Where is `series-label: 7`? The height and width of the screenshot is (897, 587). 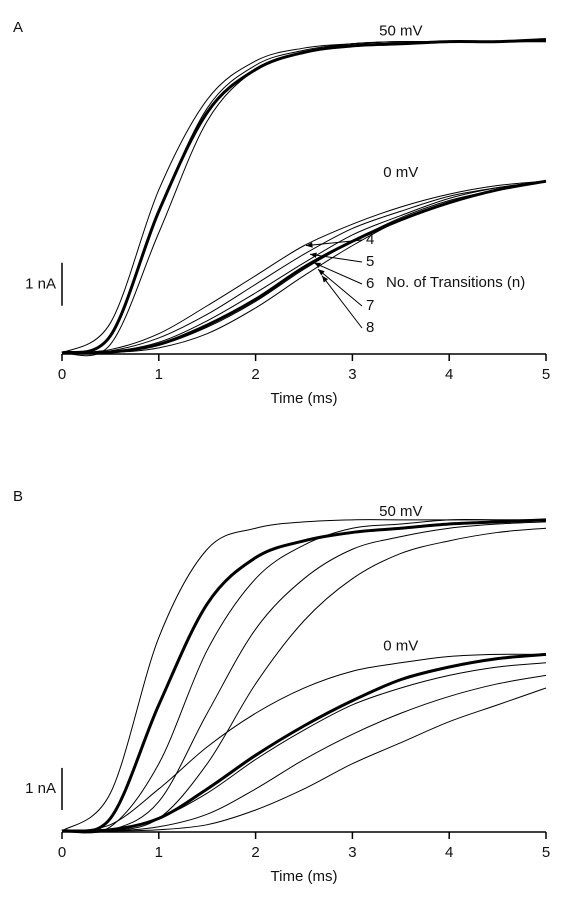
series-label: 7 is located at coordinates (370, 305).